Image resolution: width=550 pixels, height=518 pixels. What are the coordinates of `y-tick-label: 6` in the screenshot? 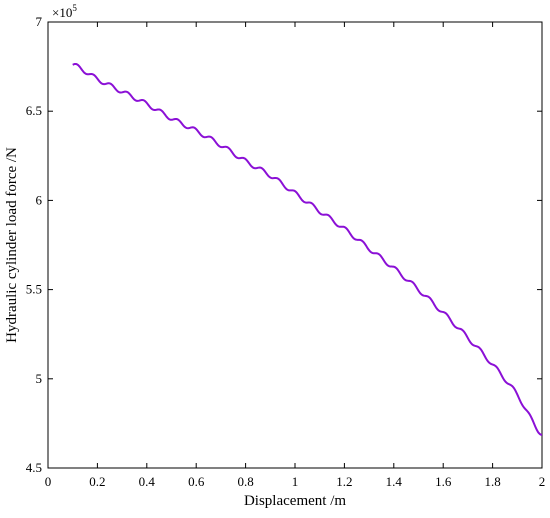 It's located at (39, 199).